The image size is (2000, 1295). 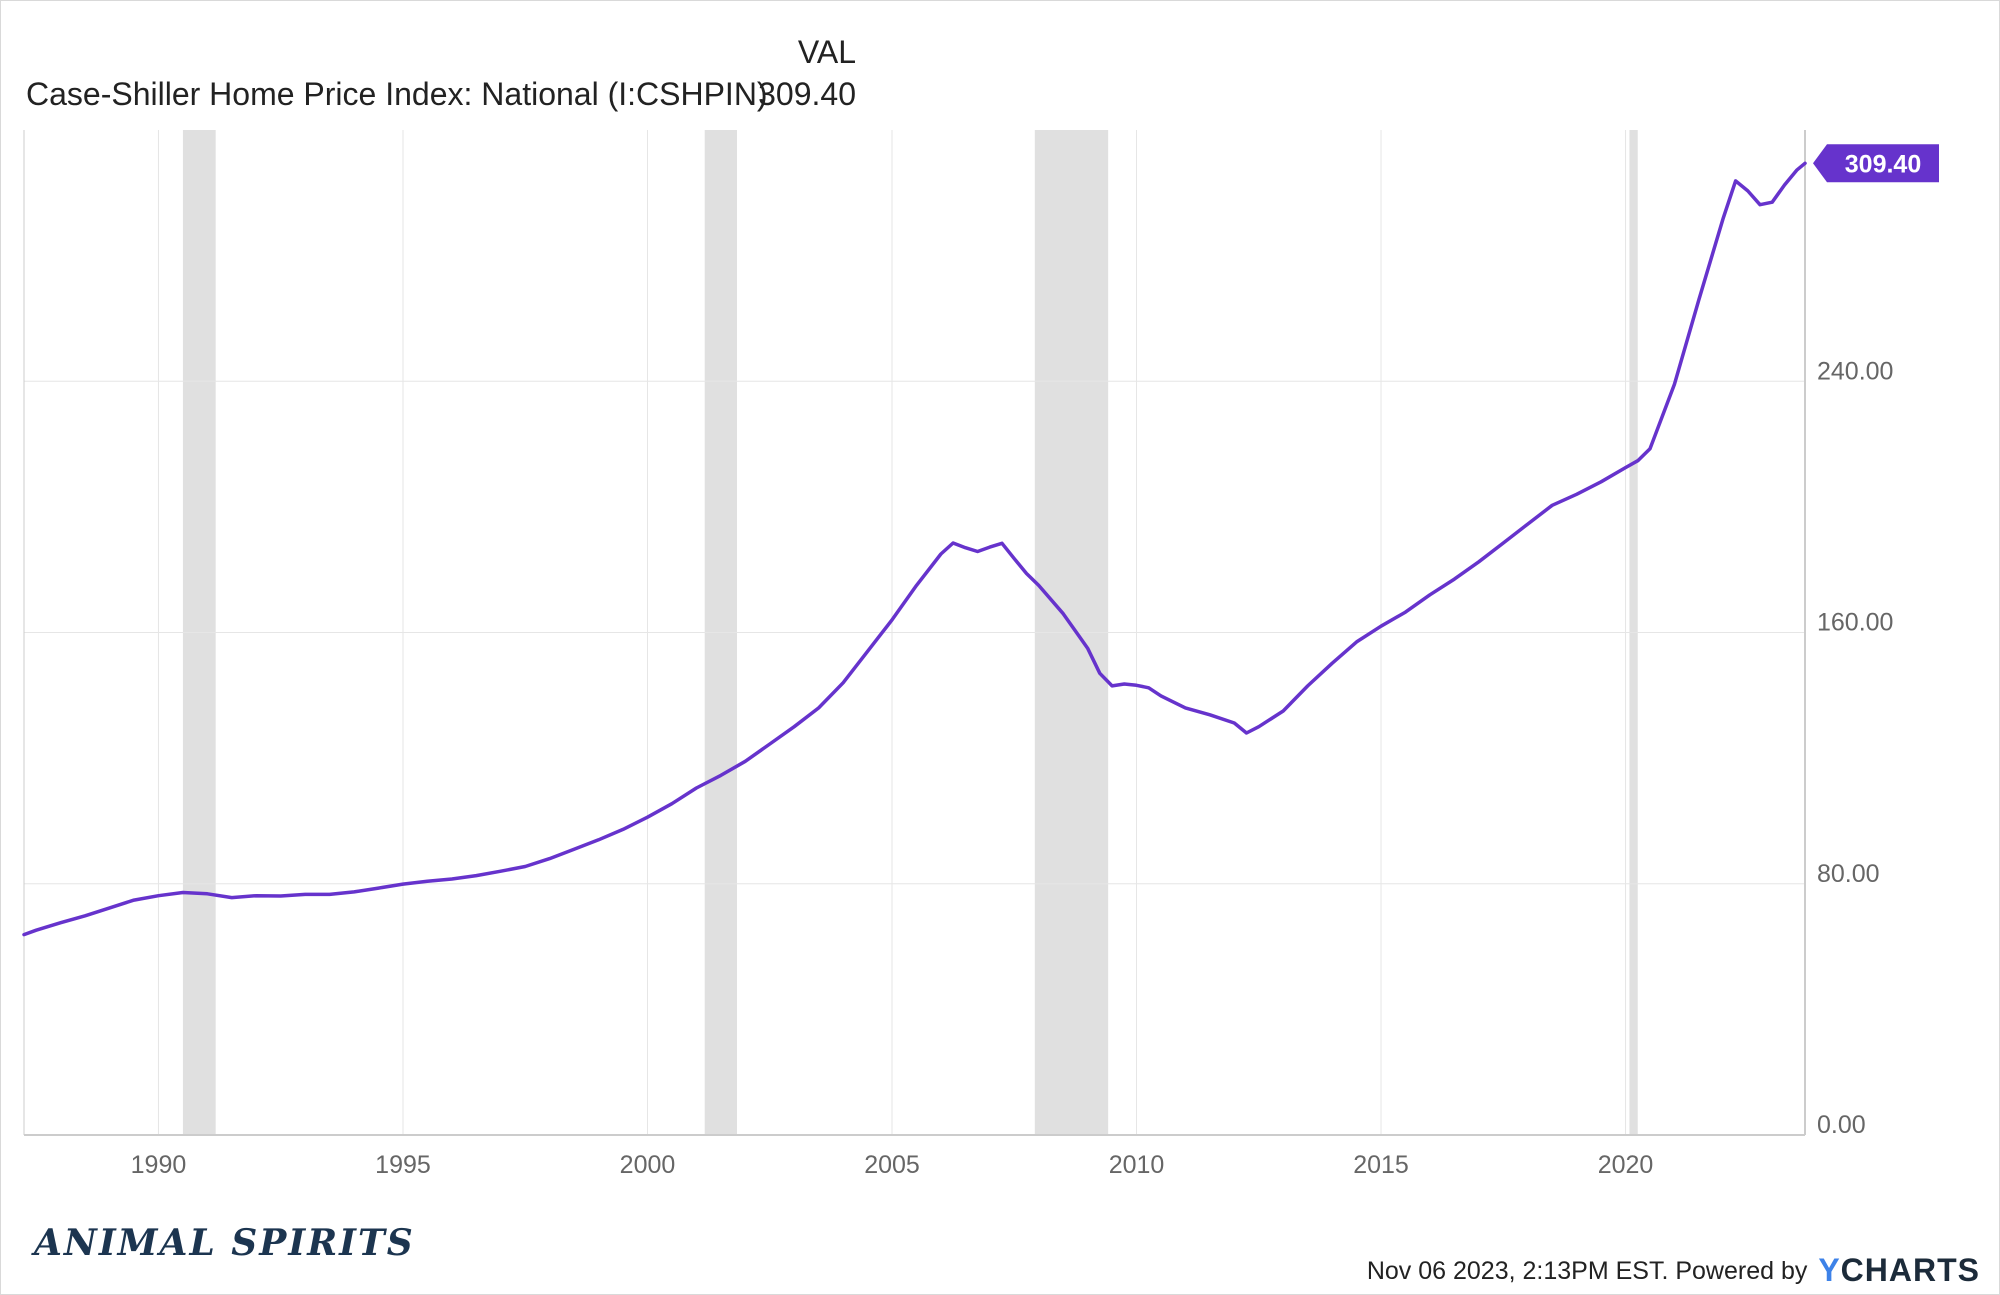 I want to click on legend-column-header: VAL, so click(x=826, y=52).